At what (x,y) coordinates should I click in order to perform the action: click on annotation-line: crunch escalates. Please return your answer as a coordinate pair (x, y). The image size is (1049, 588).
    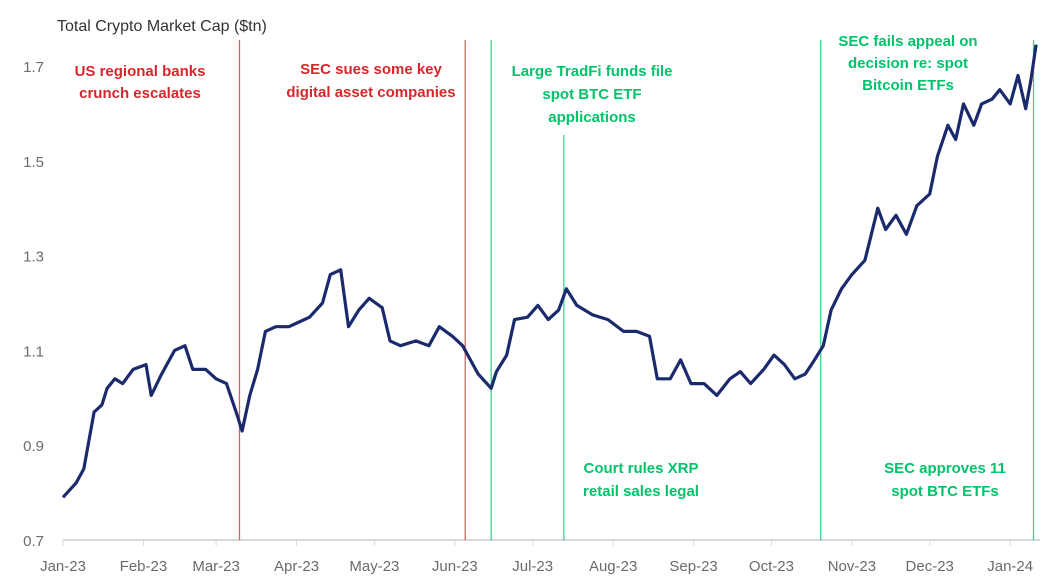
    Looking at the image, I should click on (140, 93).